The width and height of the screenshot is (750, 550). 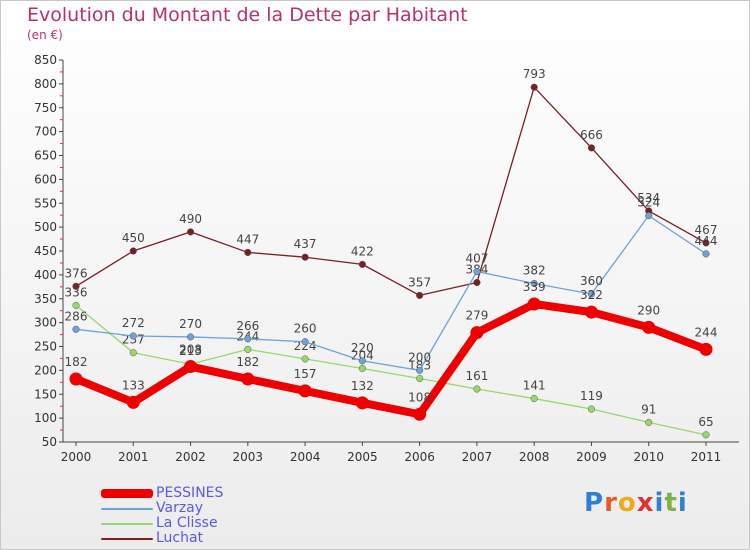 What do you see at coordinates (247, 326) in the screenshot?
I see `data-label-varzay: 266` at bounding box center [247, 326].